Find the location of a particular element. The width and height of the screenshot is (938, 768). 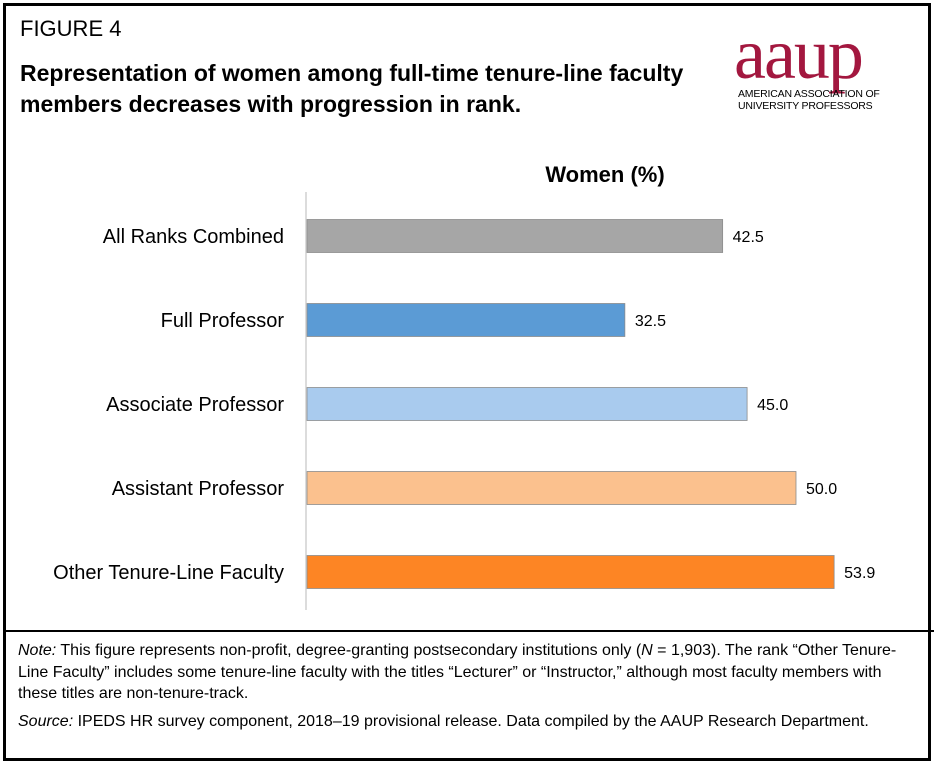

value-label-0: 42.5 is located at coordinates (748, 237).